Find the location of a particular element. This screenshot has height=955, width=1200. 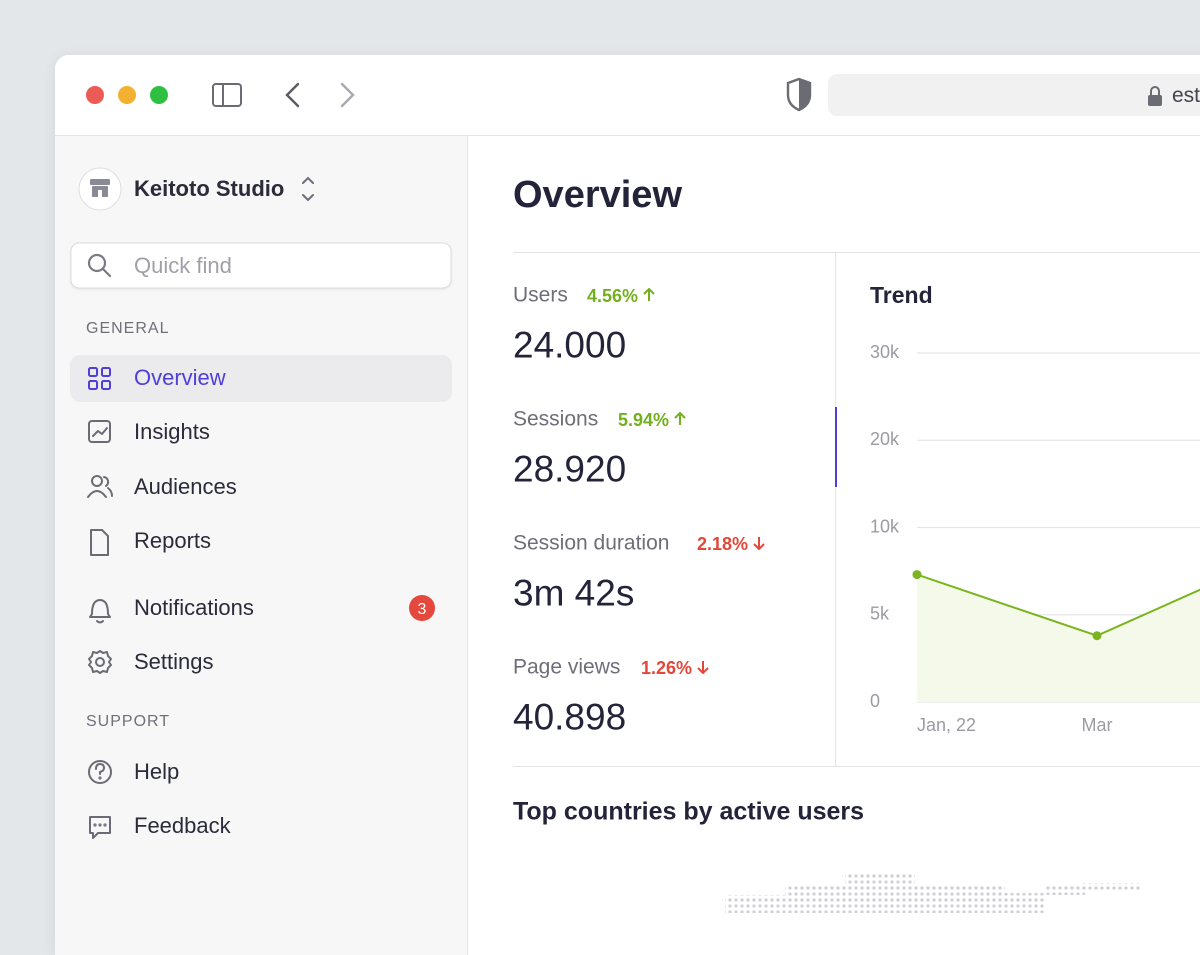

notifications-icon is located at coordinates (100, 611).